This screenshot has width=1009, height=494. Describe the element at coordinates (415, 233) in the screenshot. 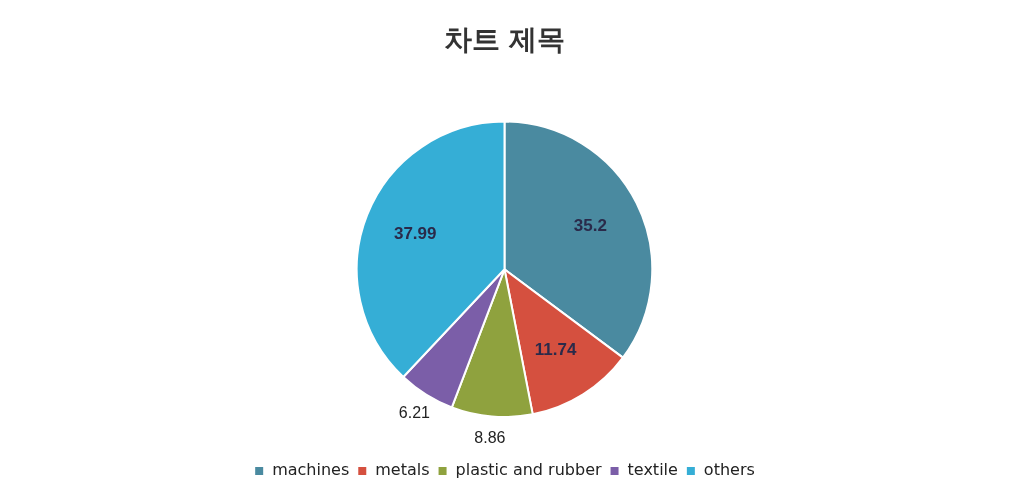

I see `data-label: 37.99` at that location.